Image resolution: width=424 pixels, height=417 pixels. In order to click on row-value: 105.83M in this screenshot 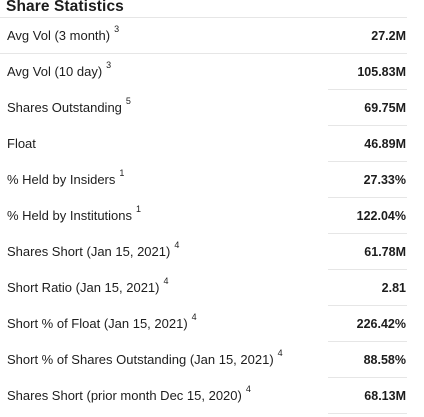, I will do `click(381, 71)`.